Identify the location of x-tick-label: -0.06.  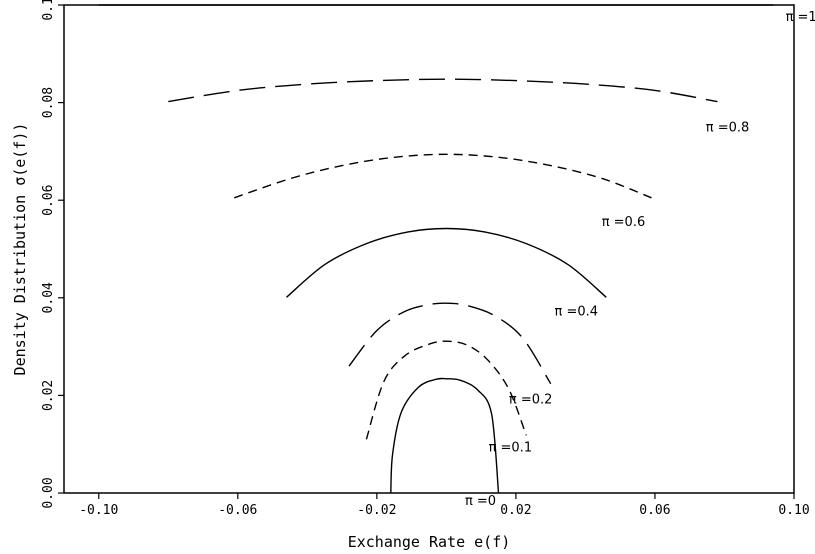
(237, 510).